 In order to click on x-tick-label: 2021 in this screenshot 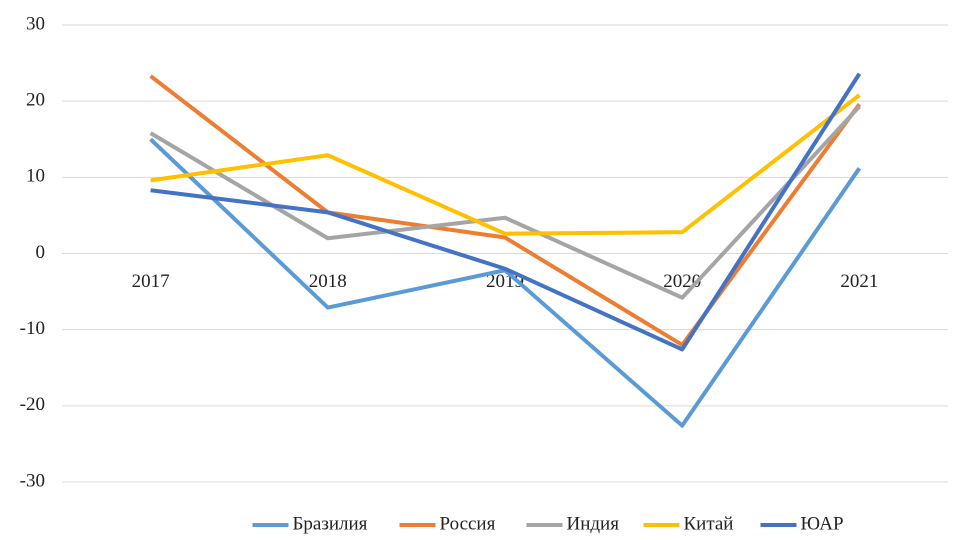, I will do `click(859, 281)`.